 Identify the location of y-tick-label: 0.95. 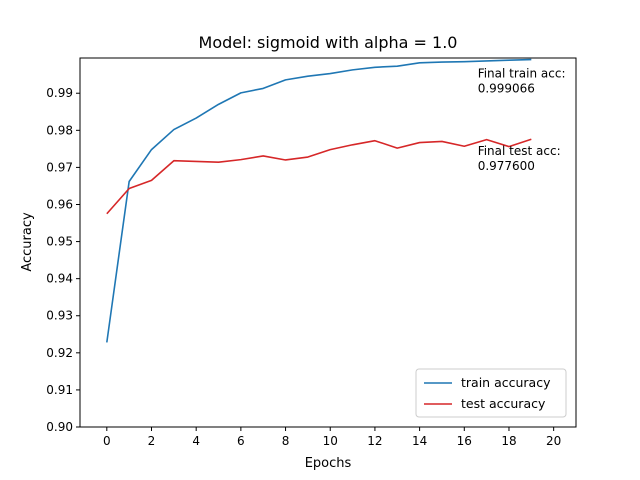
(59, 242).